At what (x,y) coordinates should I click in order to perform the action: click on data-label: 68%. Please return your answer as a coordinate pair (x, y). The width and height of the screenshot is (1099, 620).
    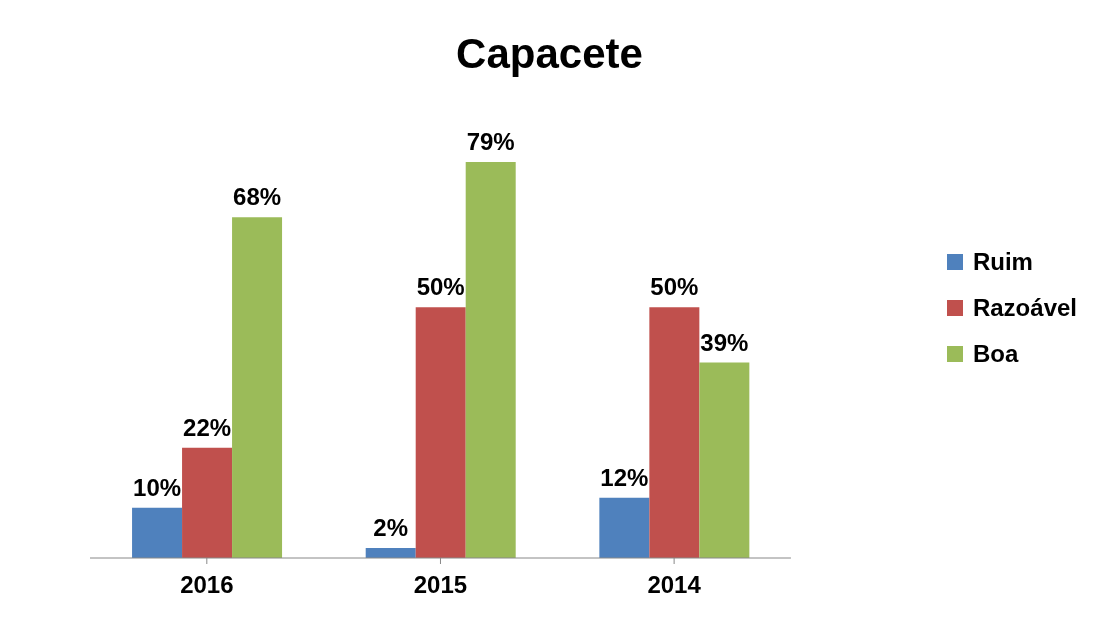
    Looking at the image, I should click on (257, 197).